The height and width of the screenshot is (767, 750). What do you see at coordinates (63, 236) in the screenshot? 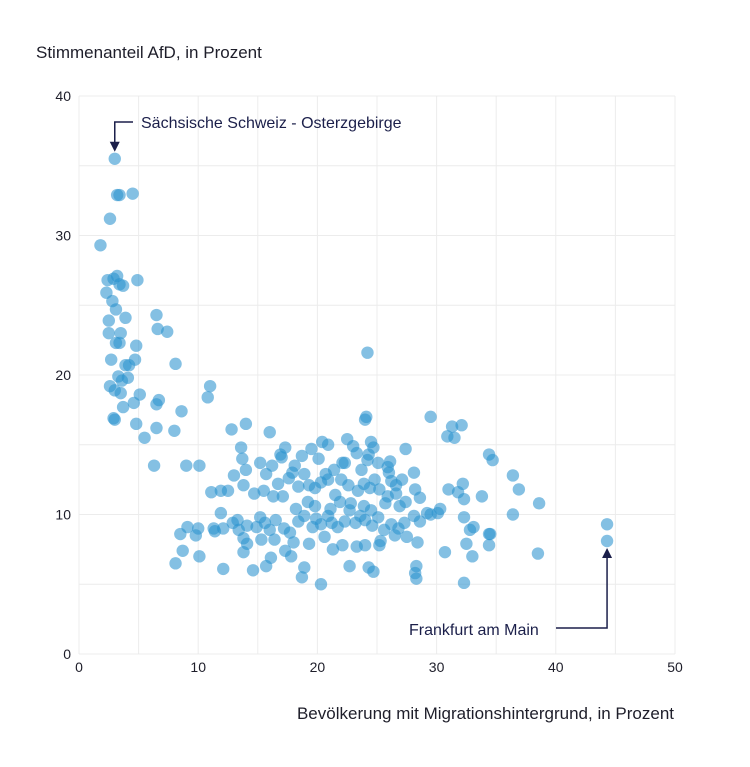
I see `y-tick-label: 30` at bounding box center [63, 236].